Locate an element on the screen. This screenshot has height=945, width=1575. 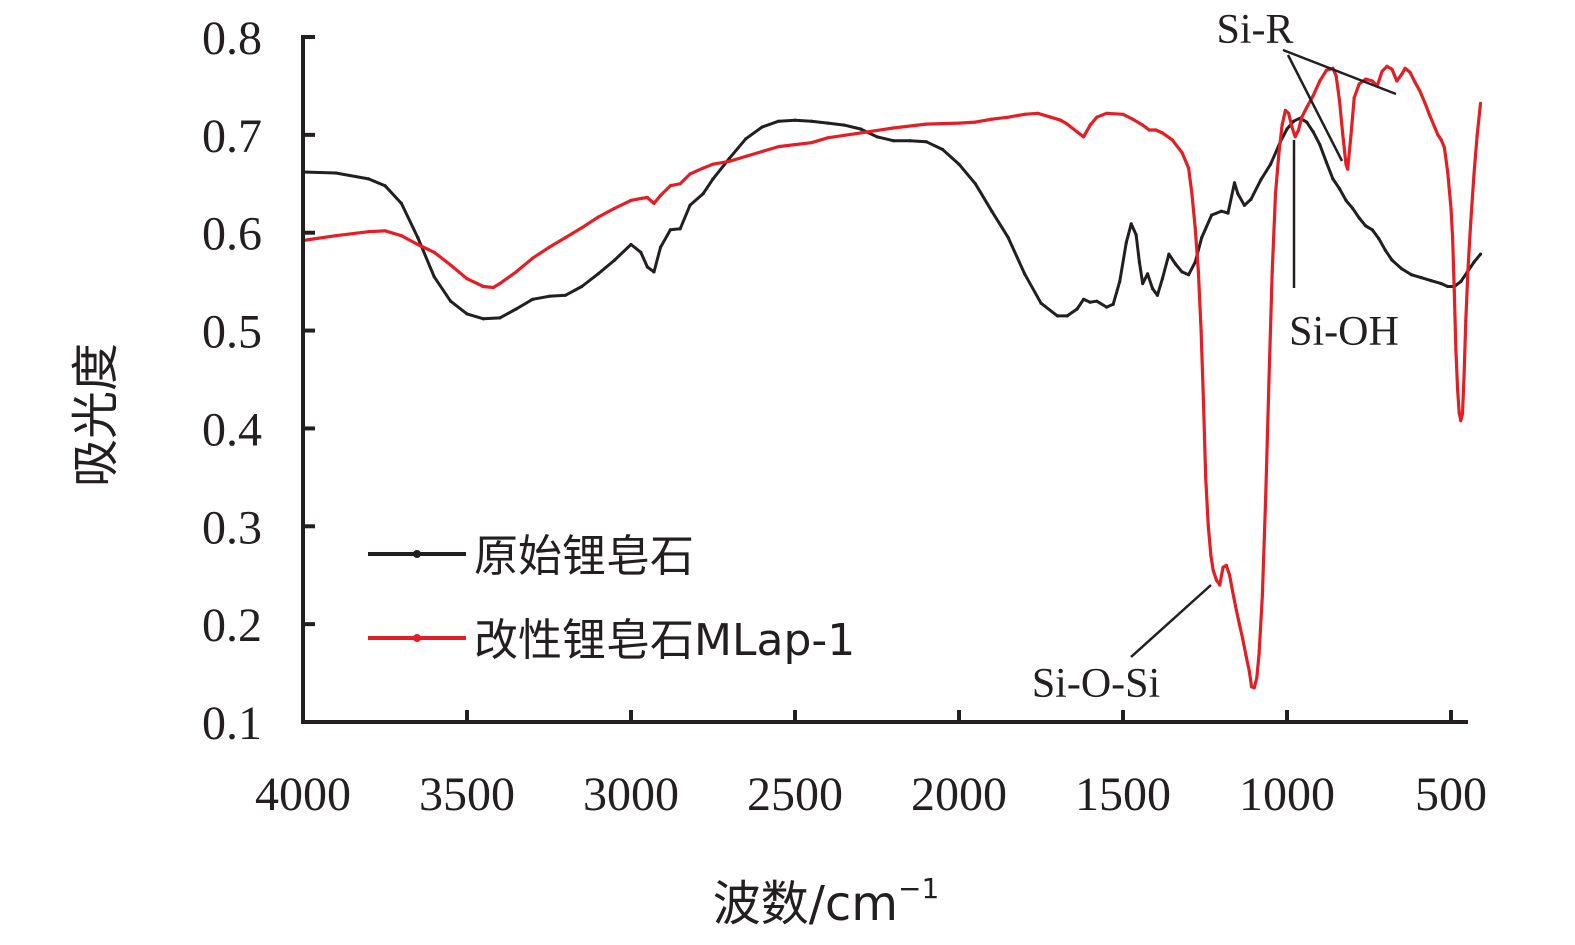
y-tick-label-1: 0.2 is located at coordinates (232, 625).